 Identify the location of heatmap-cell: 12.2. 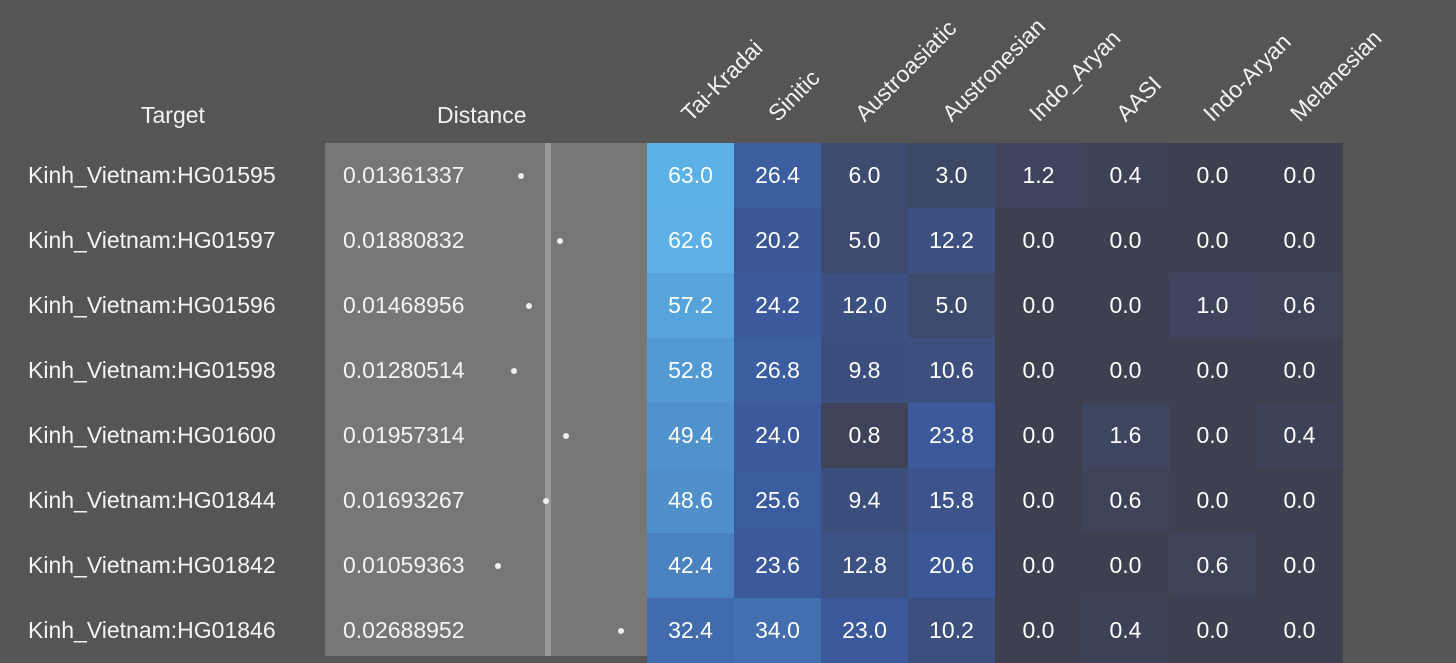
(951, 240).